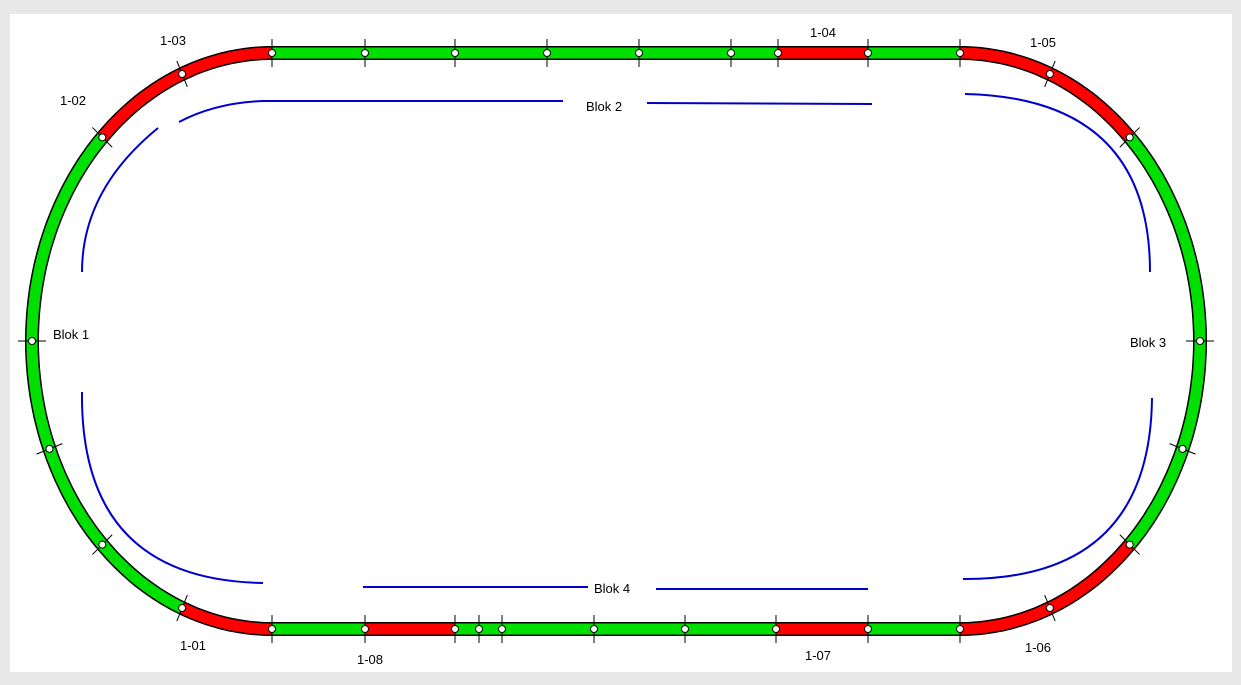 The width and height of the screenshot is (1241, 685). Describe the element at coordinates (120, 200) in the screenshot. I see `blok-1-outline-upper` at that location.